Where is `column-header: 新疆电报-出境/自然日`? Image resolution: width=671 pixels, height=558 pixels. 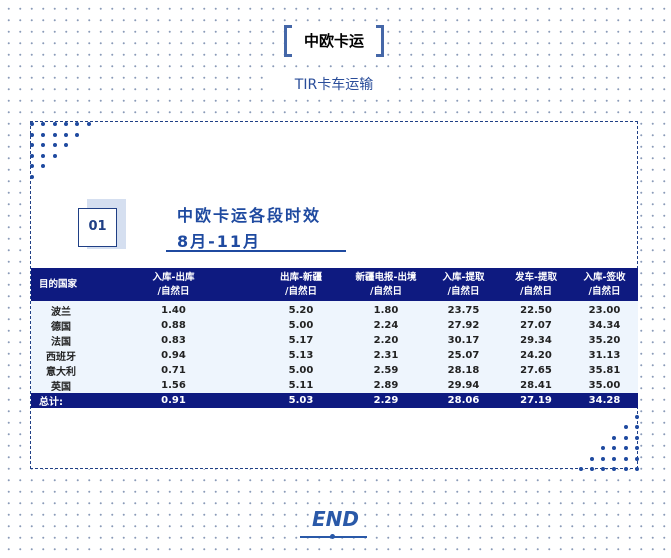 column-header: 新疆电报-出境/自然日 is located at coordinates (386, 284).